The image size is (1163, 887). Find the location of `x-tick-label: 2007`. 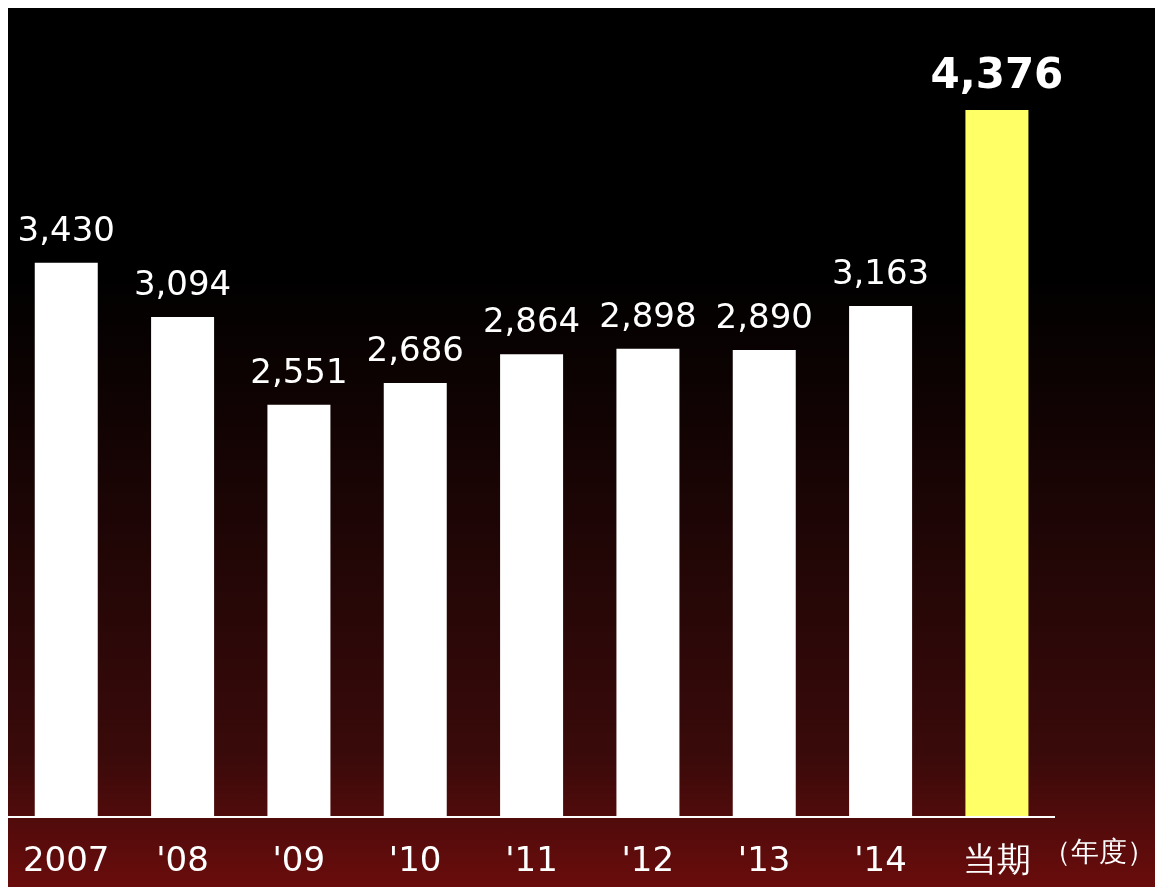

x-tick-label: 2007 is located at coordinates (66, 859).